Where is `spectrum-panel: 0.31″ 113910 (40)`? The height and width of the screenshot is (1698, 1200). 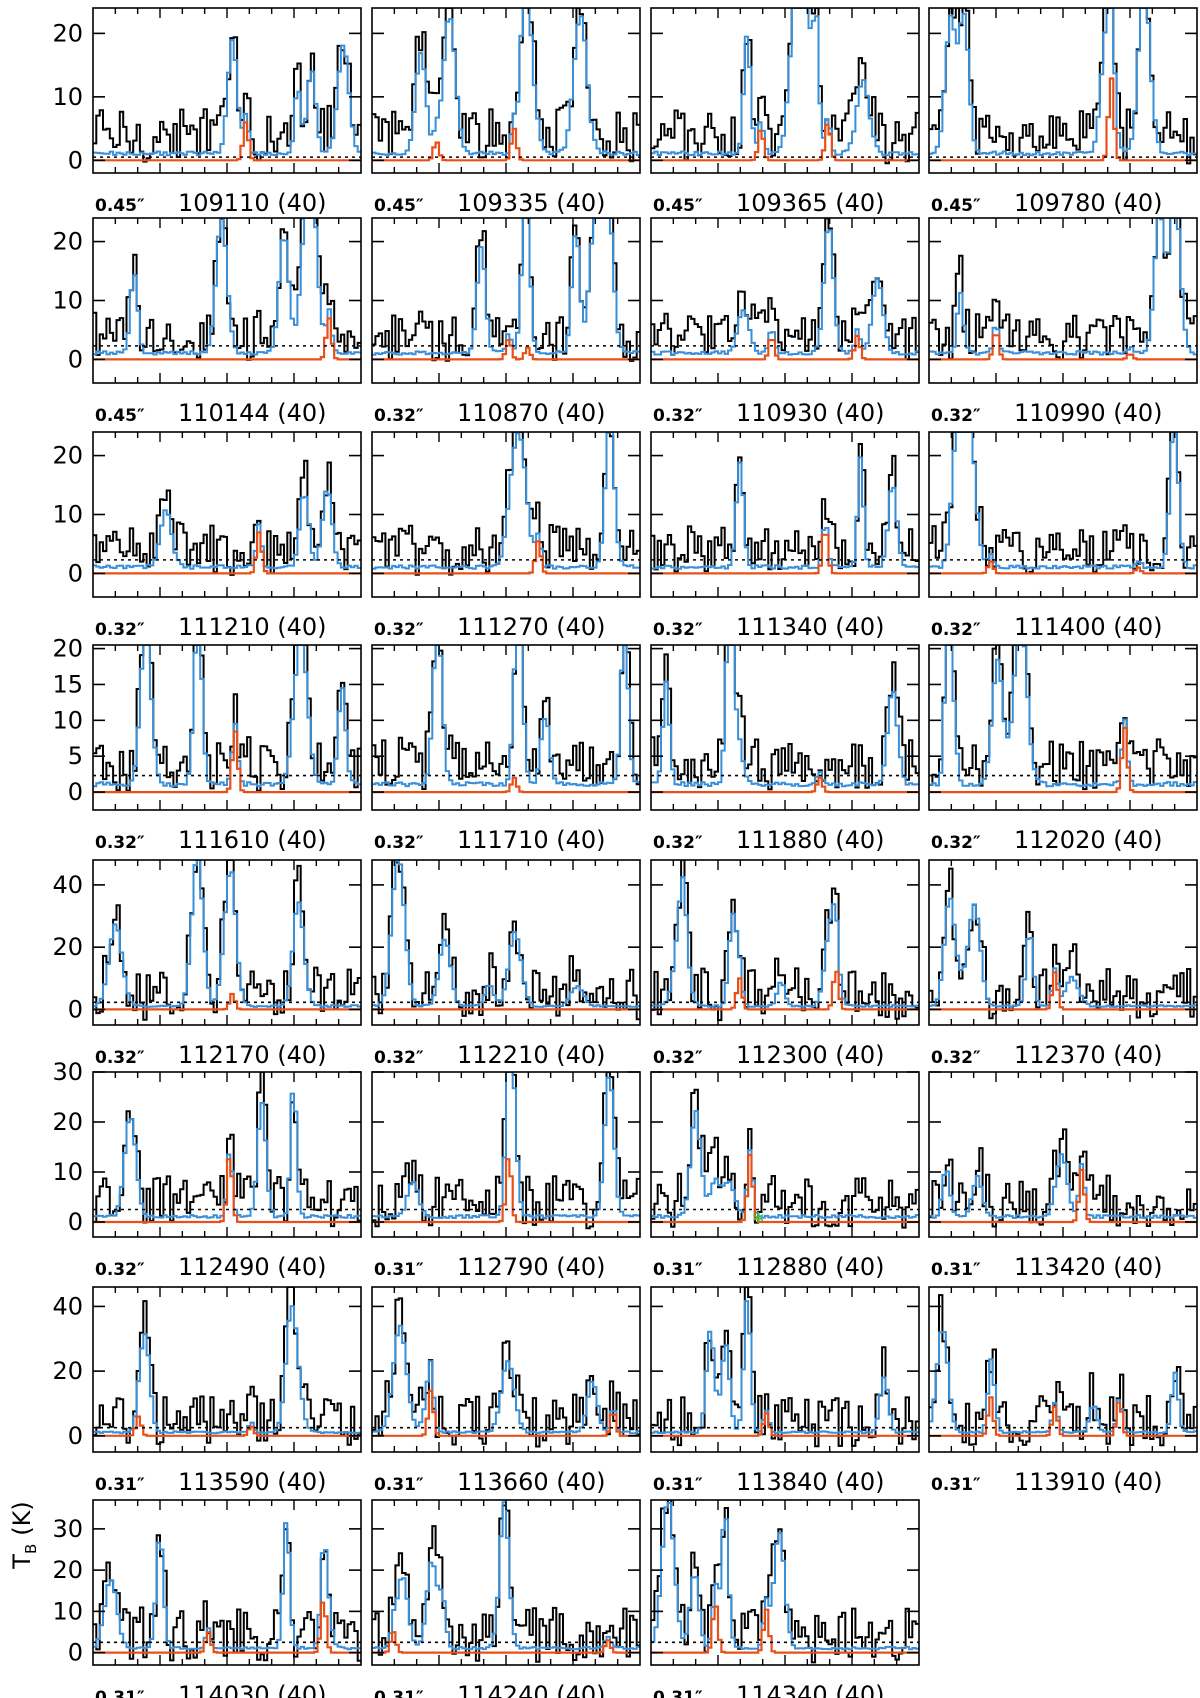
spectrum-panel: 0.31″ 113910 (40) is located at coordinates (1063, 1391).